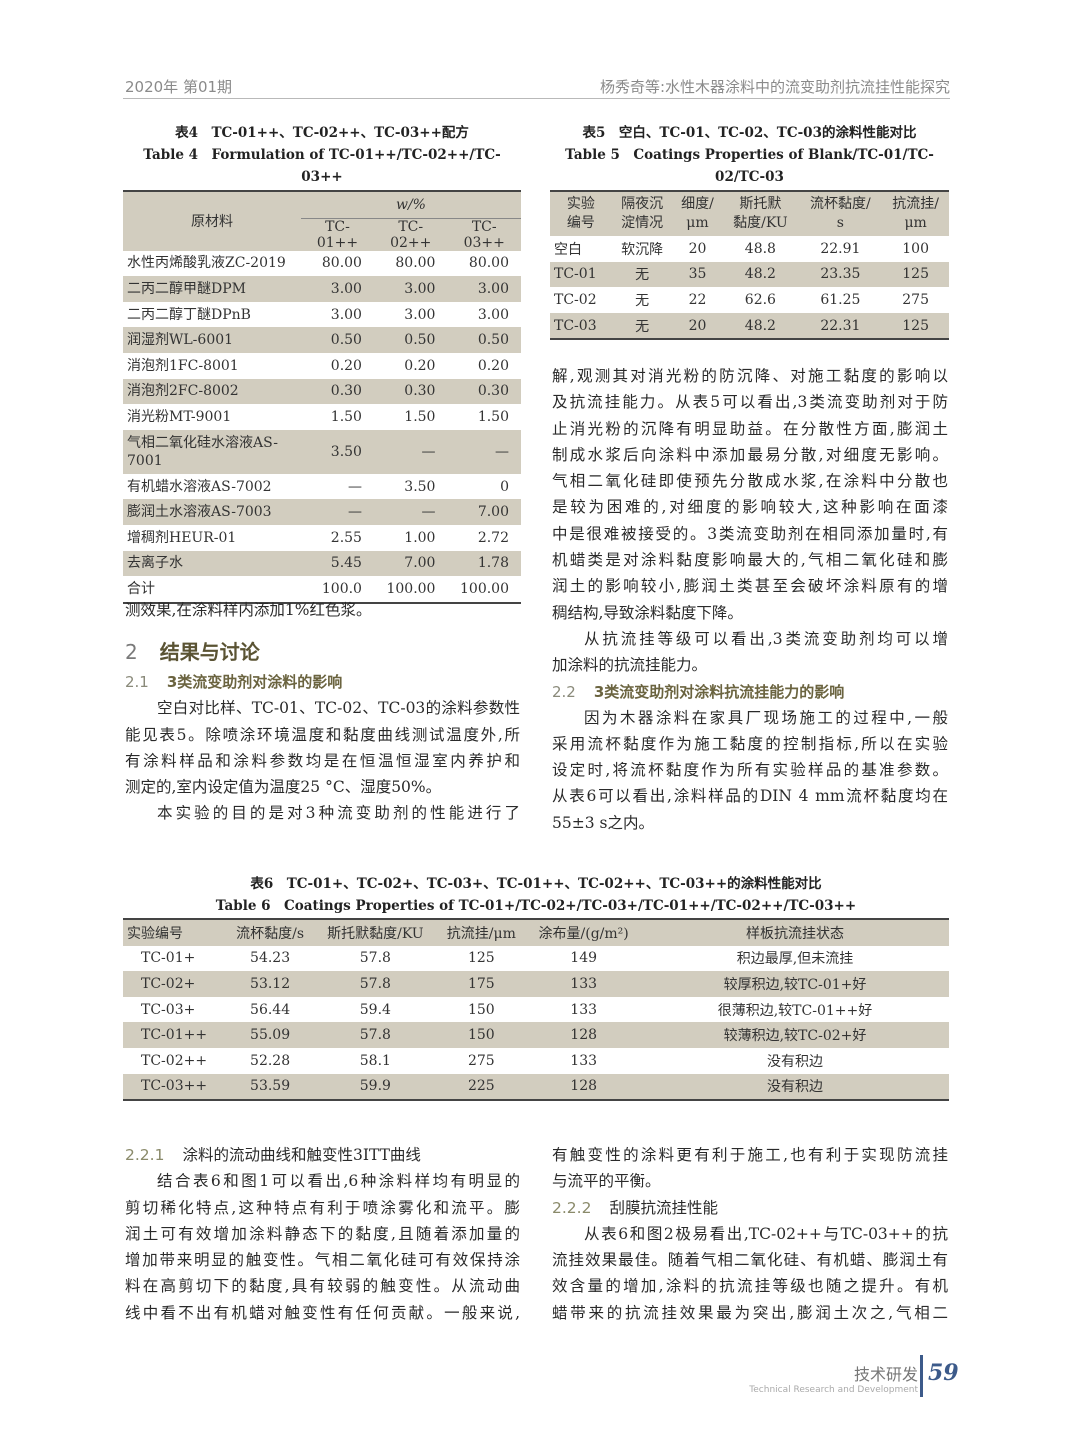 This screenshot has width=1072, height=1444. Describe the element at coordinates (484, 588) in the screenshot. I see `value-cell: 100.00` at that location.